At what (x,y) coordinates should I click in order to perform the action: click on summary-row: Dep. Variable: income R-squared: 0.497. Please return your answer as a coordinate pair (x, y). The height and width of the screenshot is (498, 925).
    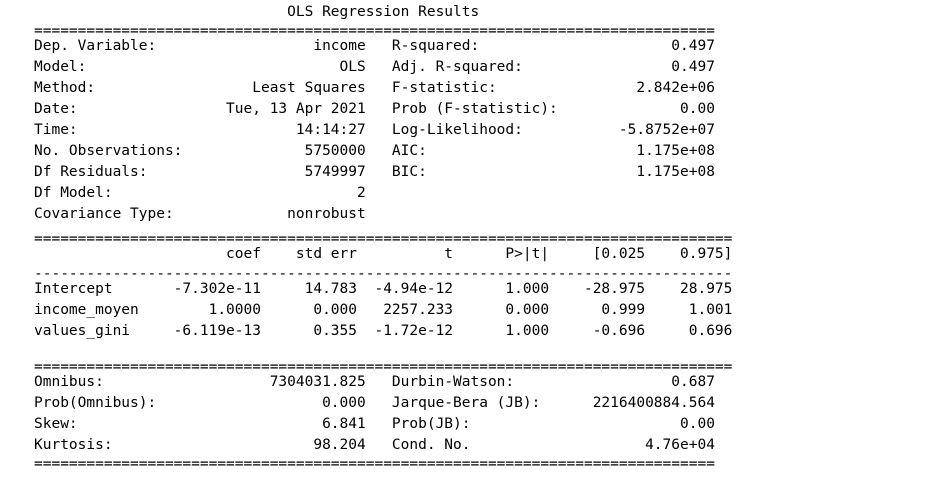
    Looking at the image, I should click on (374, 46).